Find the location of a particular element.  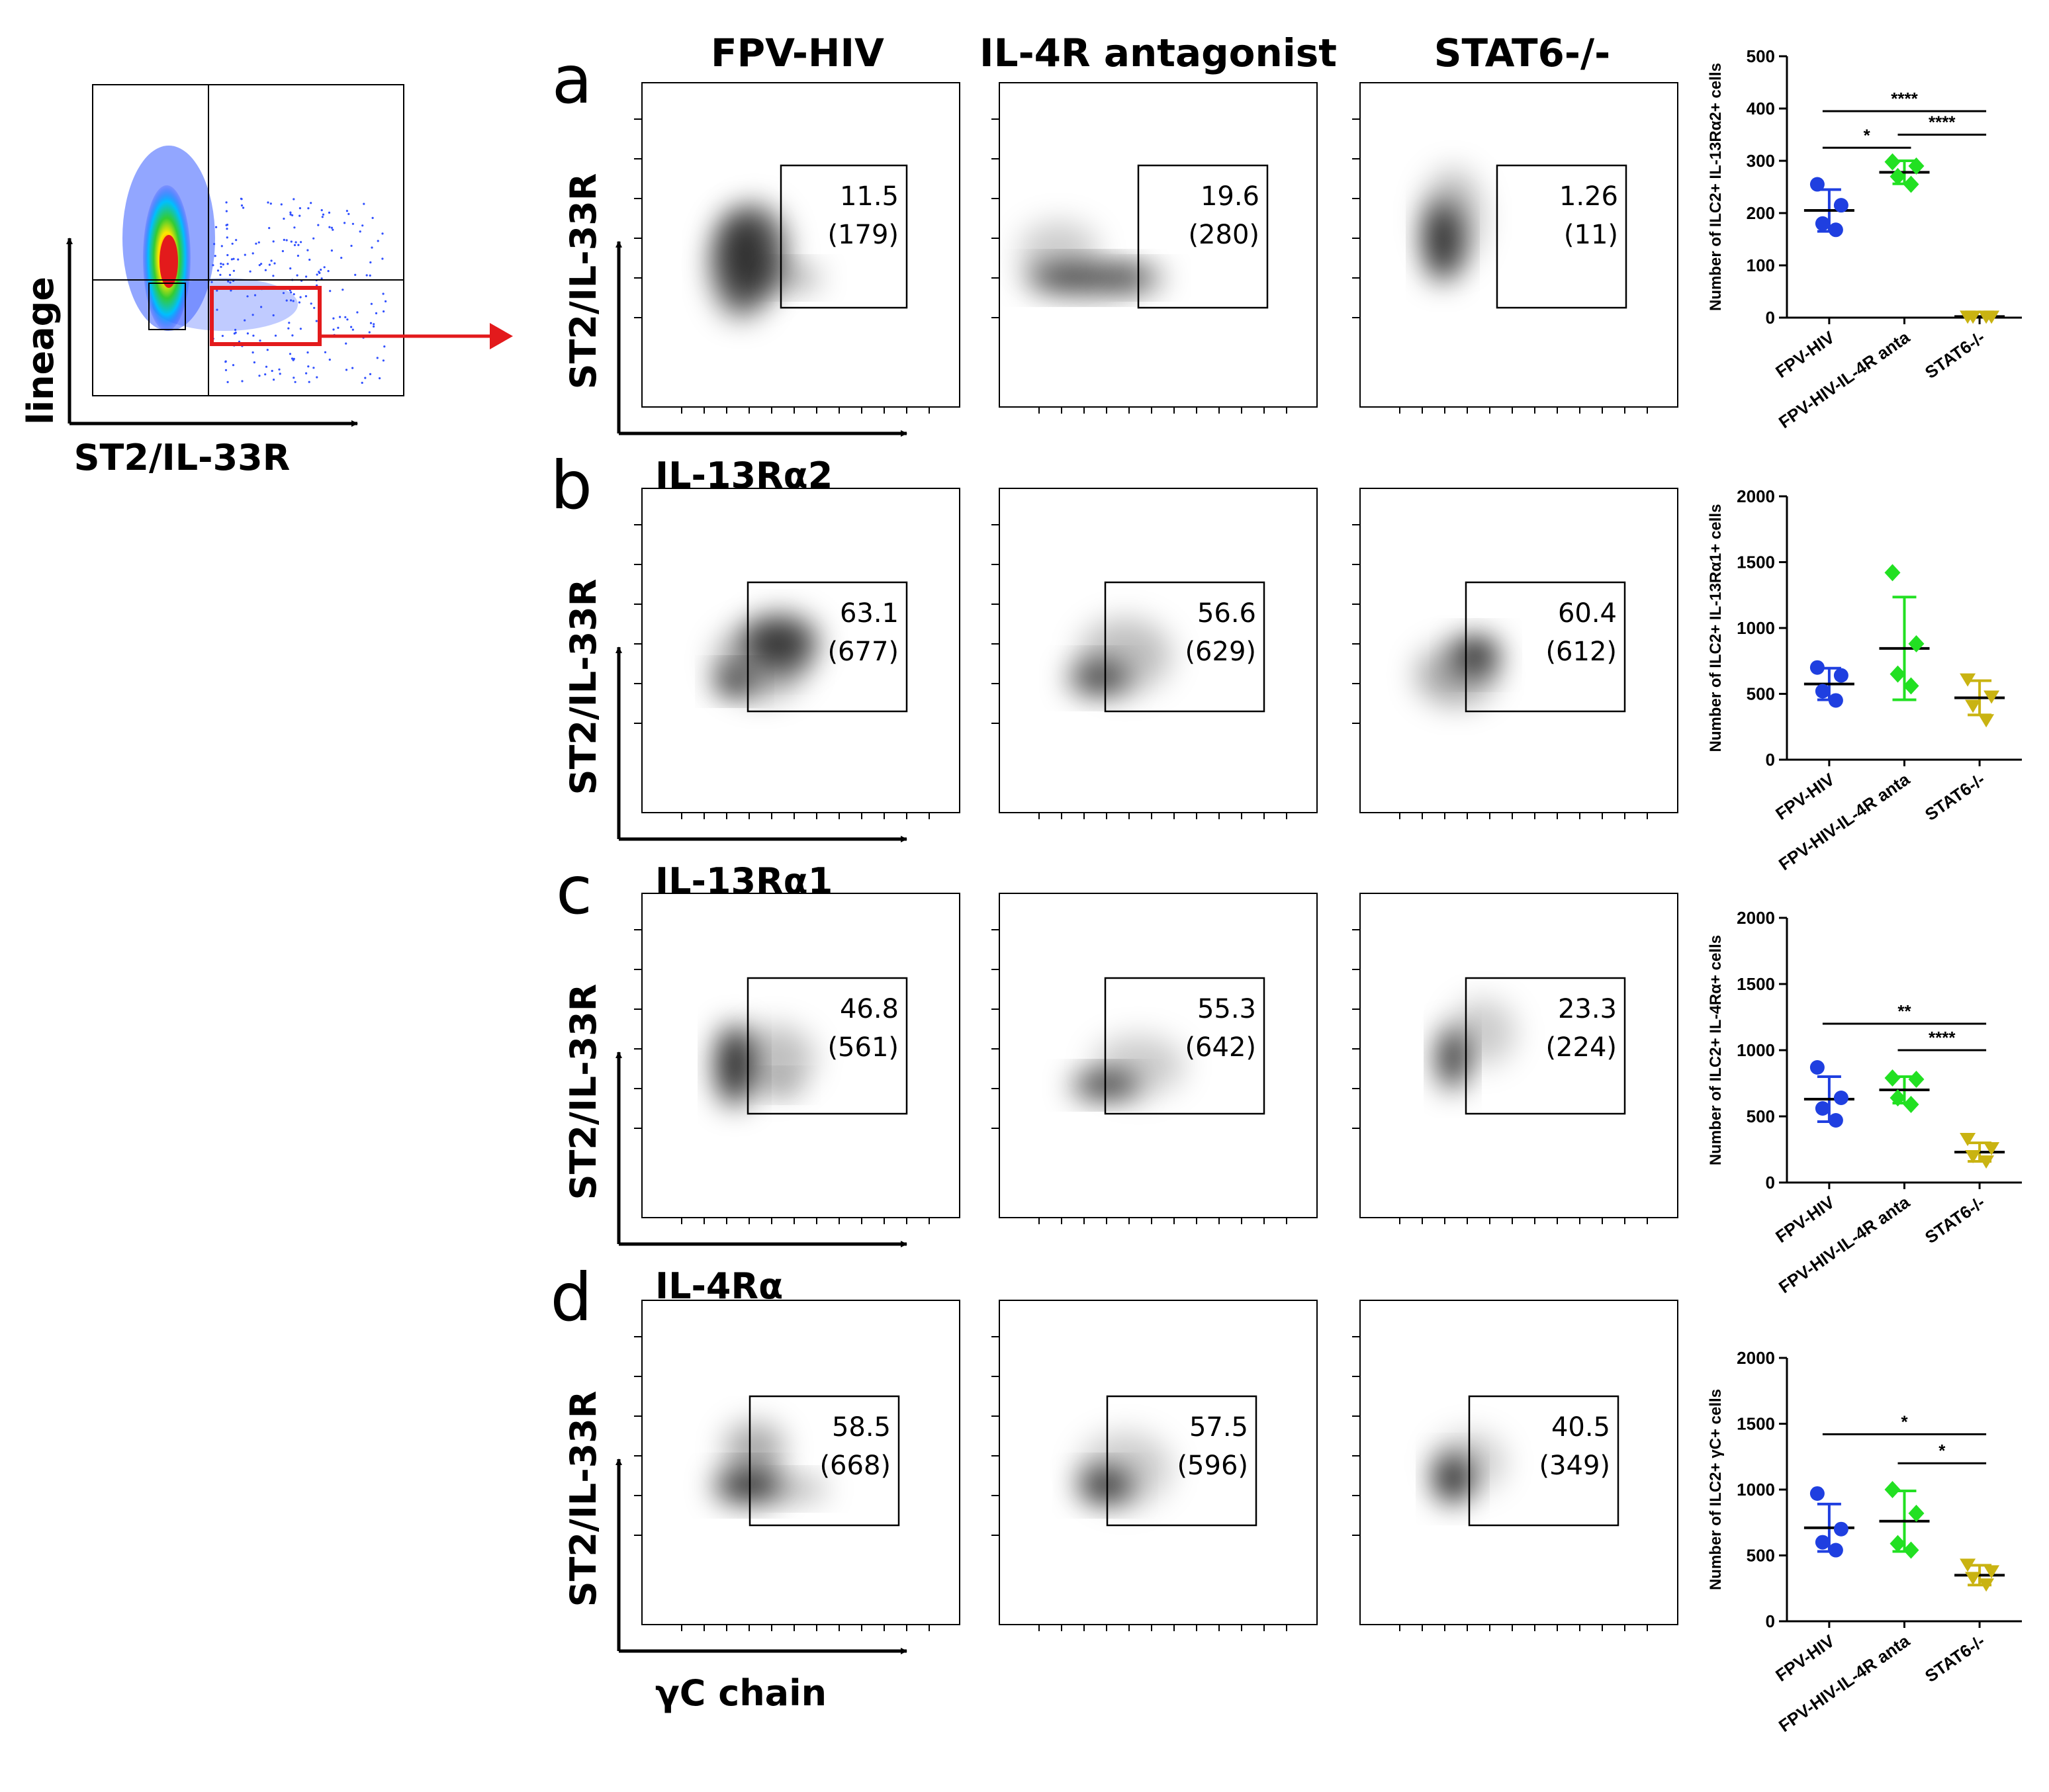

y-tick-label: 0 is located at coordinates (1770, 318).